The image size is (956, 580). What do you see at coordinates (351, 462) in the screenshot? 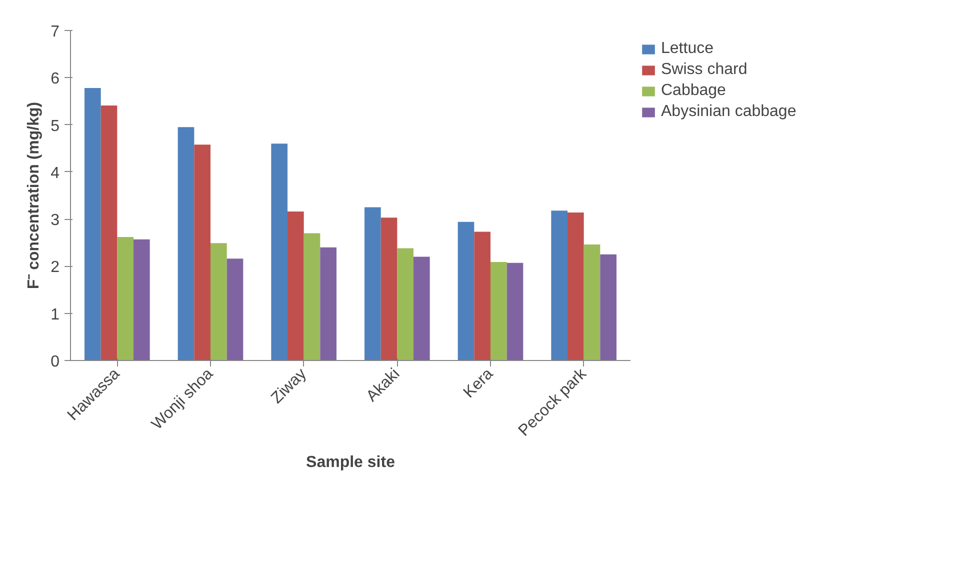
I see `x-axis-title: Sample site` at bounding box center [351, 462].